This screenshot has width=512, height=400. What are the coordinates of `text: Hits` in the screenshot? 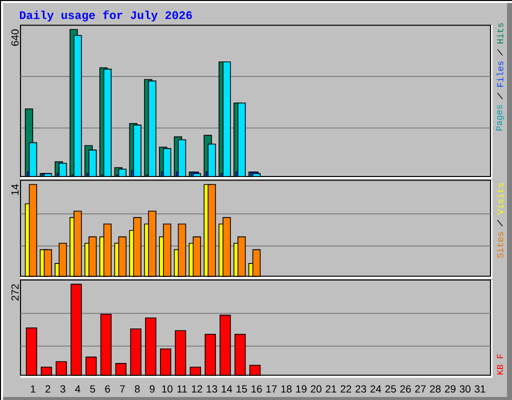 It's located at (500, 33).